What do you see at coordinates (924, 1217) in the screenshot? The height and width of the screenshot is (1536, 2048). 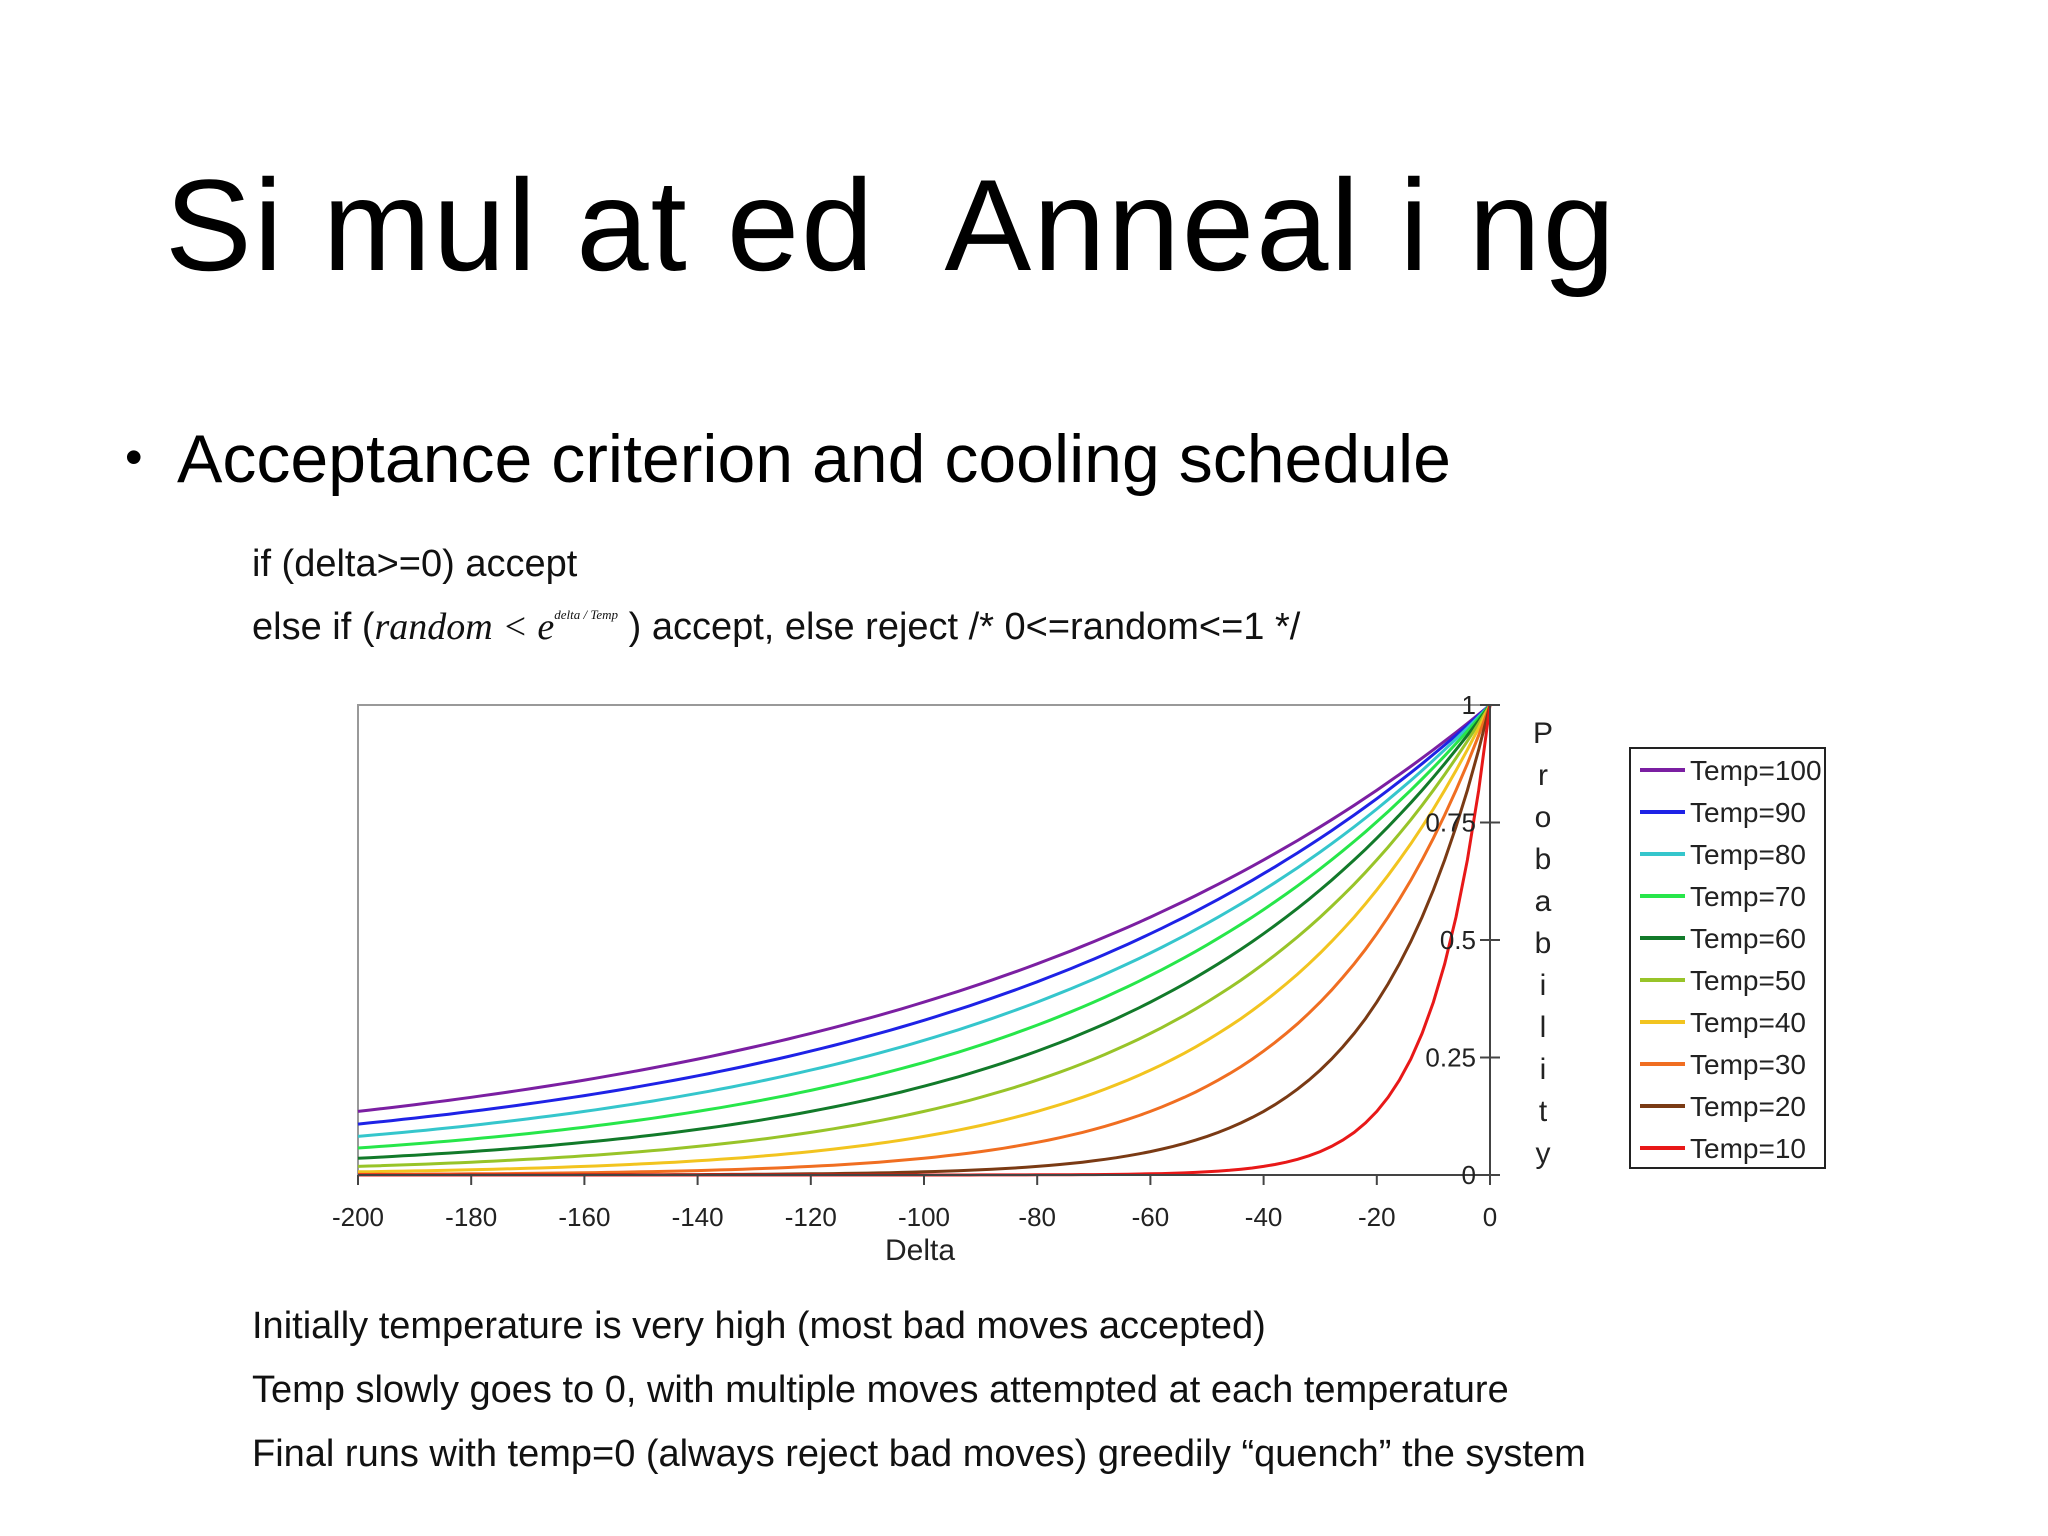 I see `x-tick-label: -100` at bounding box center [924, 1217].